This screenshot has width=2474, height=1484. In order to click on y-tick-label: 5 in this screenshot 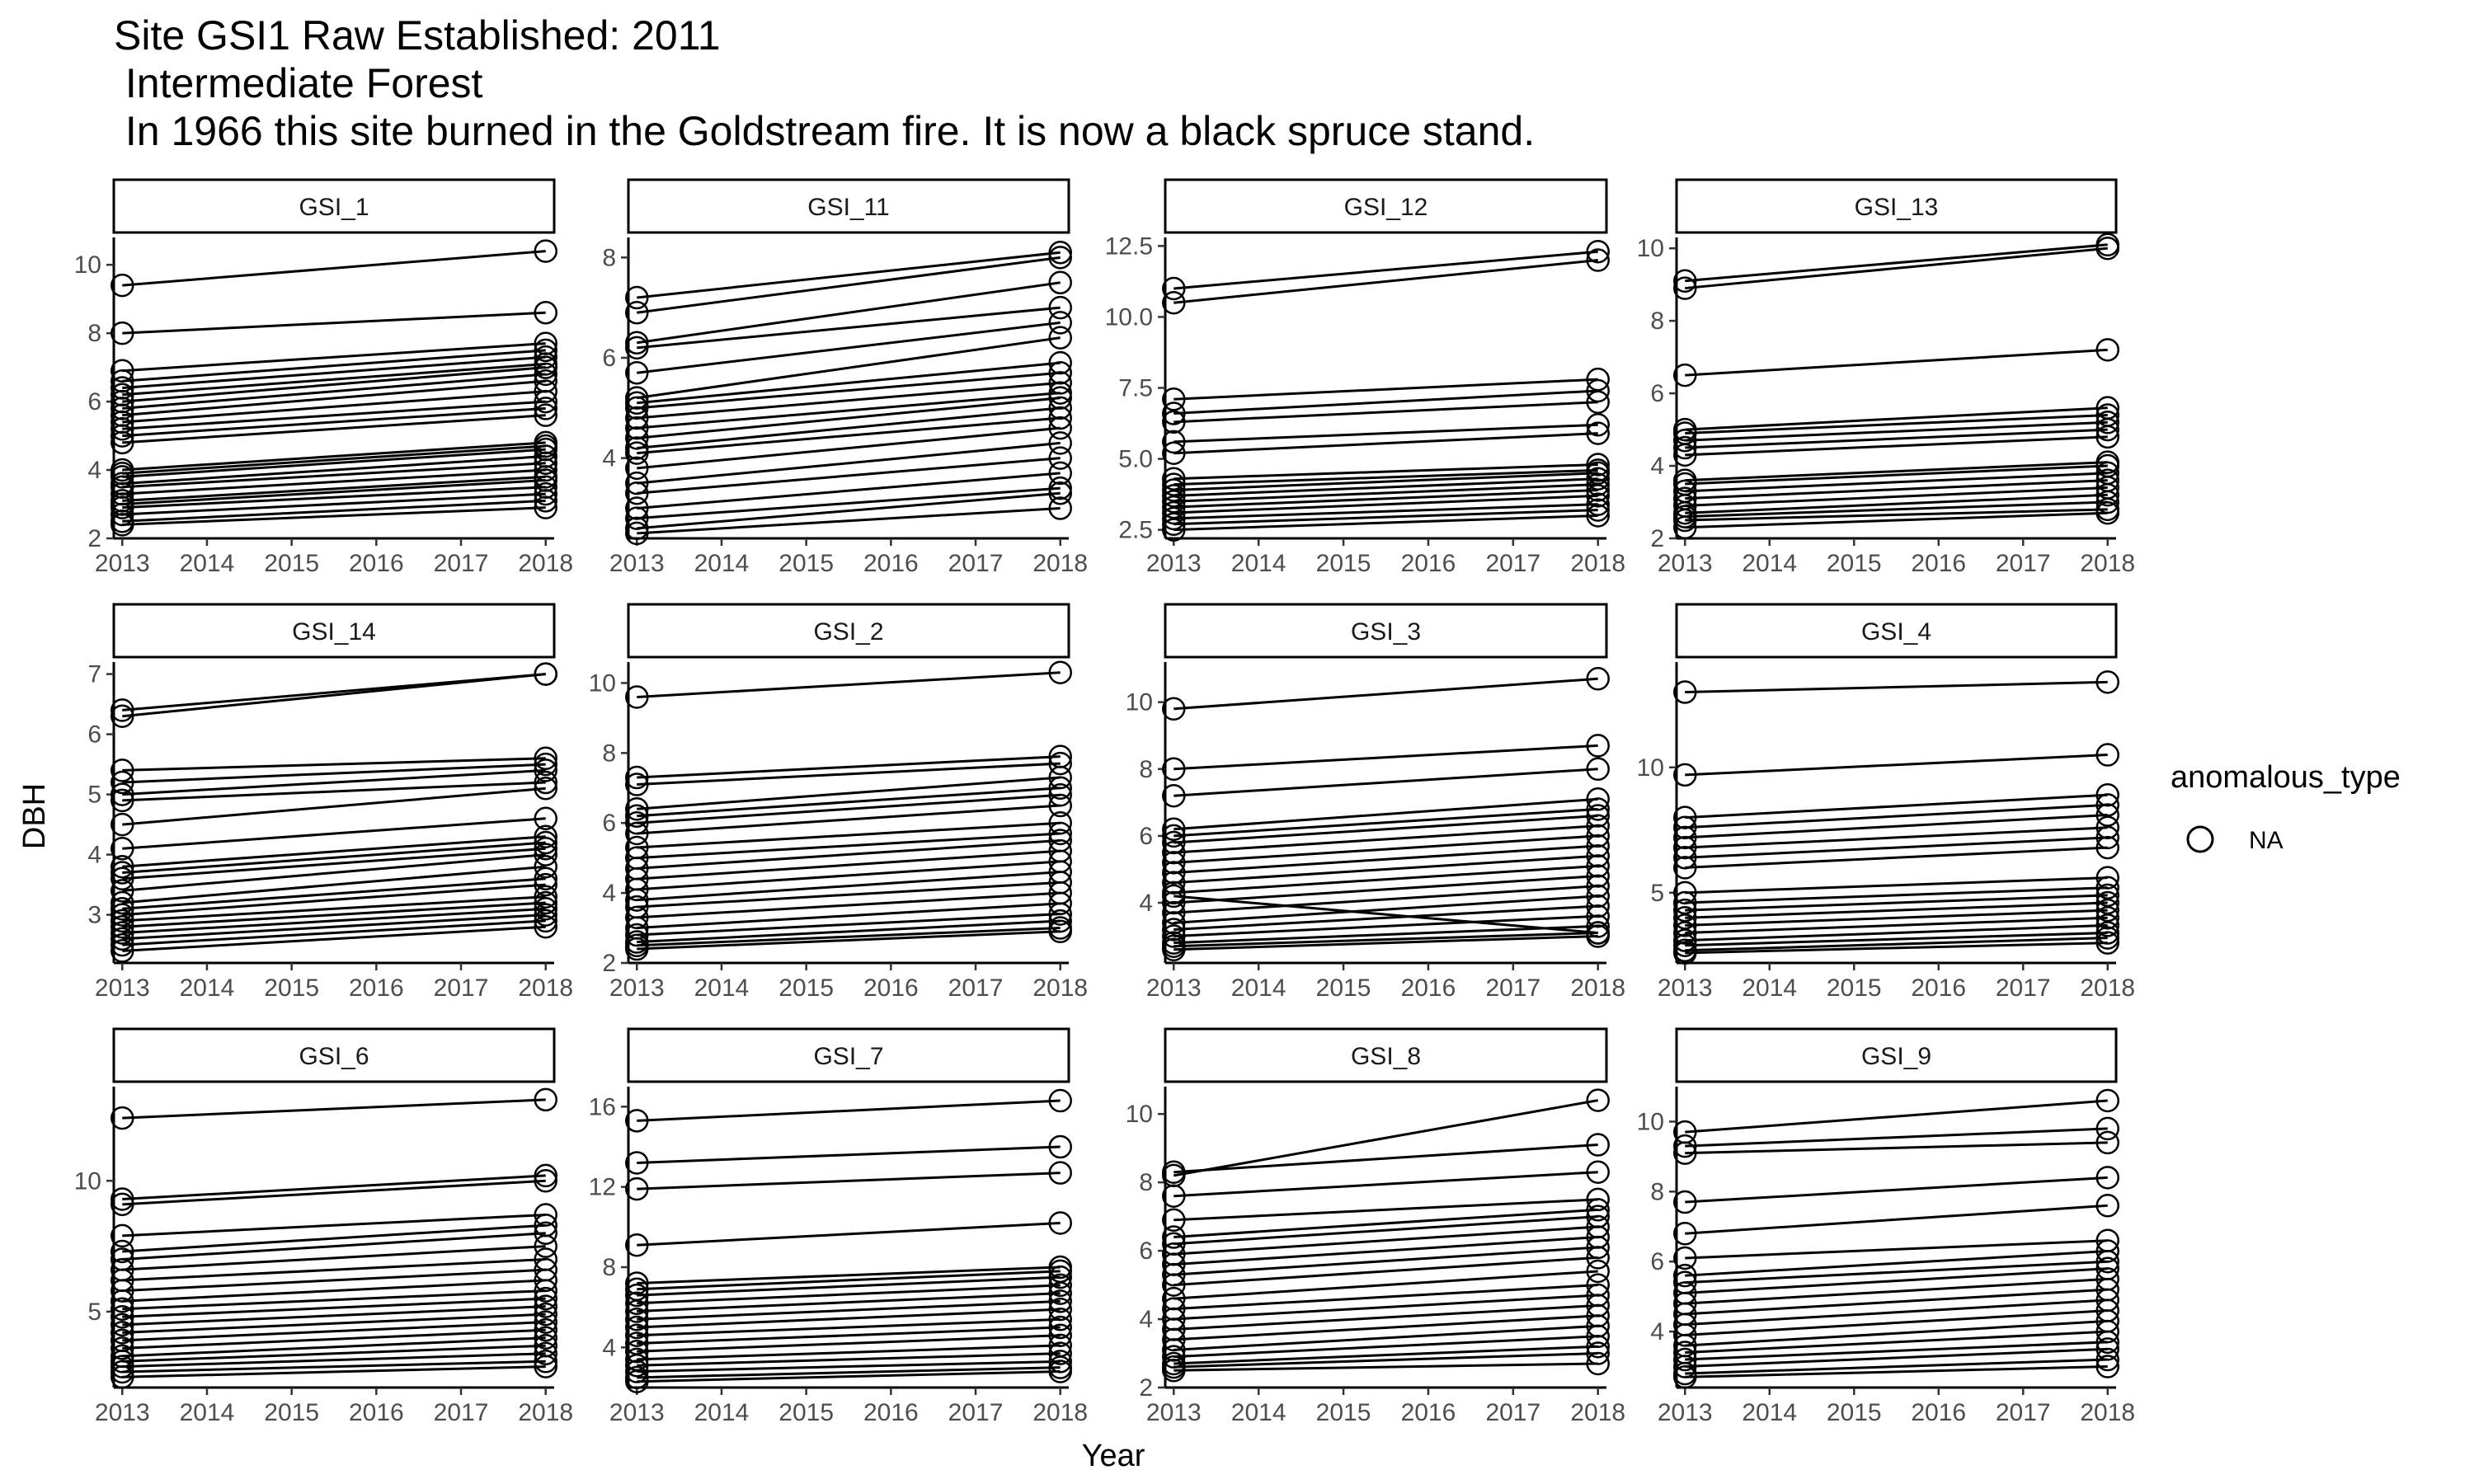, I will do `click(1657, 893)`.